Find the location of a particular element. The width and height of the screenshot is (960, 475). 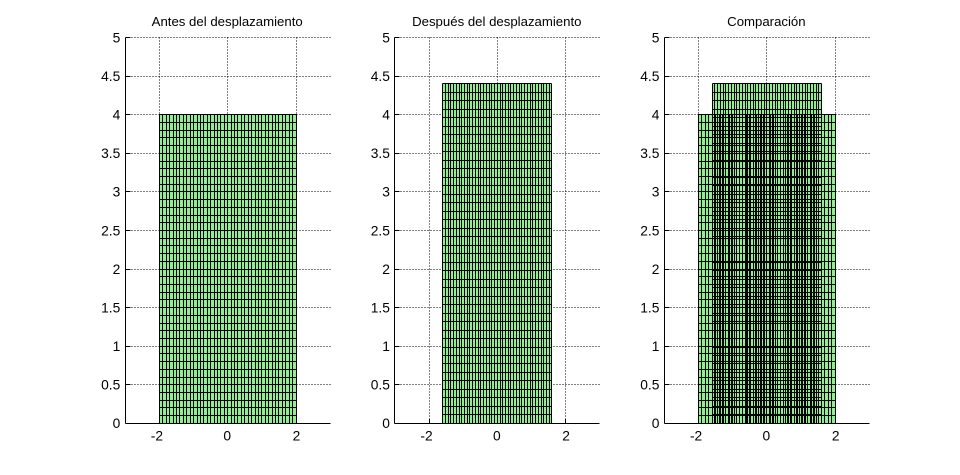

svg-text: Después del desplazamiento is located at coordinates (496, 21).